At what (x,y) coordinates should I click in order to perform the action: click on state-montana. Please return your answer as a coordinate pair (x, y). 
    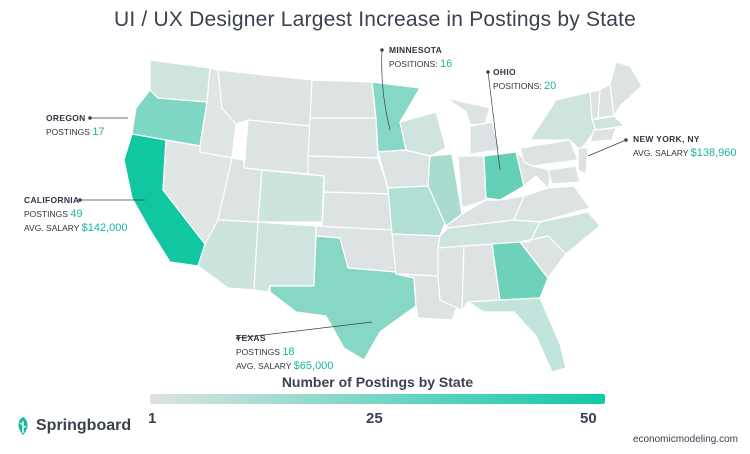
    Looking at the image, I should click on (265, 98).